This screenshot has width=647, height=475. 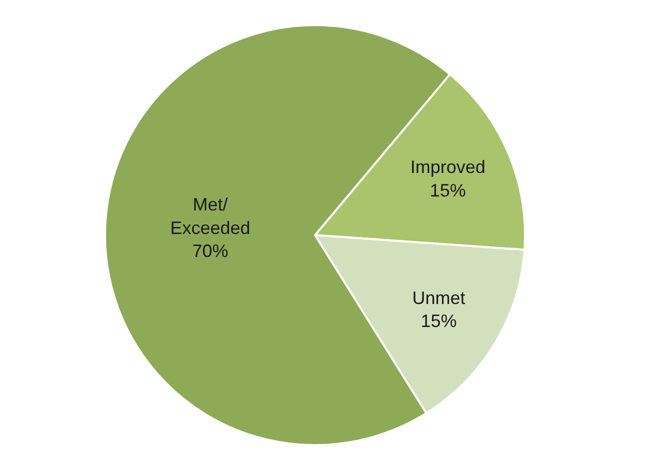 What do you see at coordinates (439, 298) in the screenshot?
I see `slice-label: Unmet` at bounding box center [439, 298].